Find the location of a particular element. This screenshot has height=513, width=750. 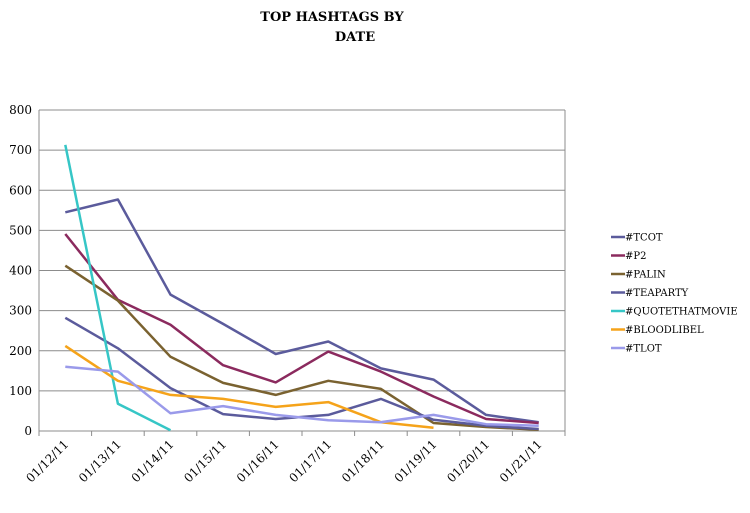

y-tick-label: 400 is located at coordinates (20, 271).